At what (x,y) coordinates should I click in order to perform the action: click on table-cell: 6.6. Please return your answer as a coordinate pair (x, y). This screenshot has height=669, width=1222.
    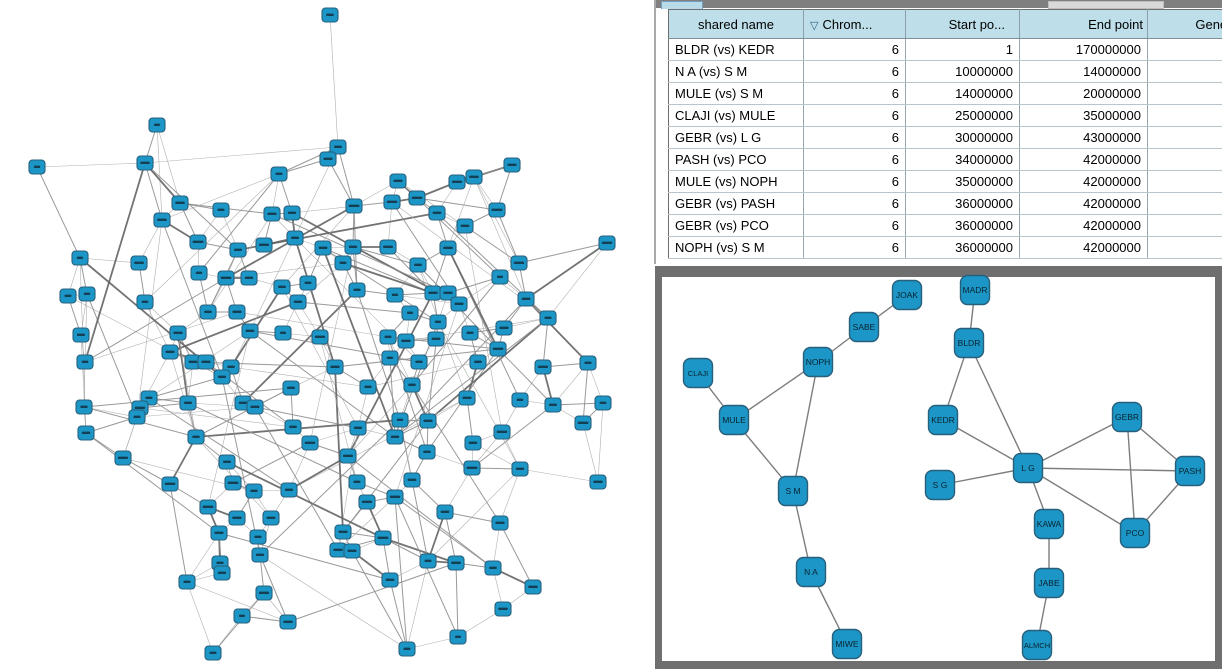
    Looking at the image, I should click on (1184, 71).